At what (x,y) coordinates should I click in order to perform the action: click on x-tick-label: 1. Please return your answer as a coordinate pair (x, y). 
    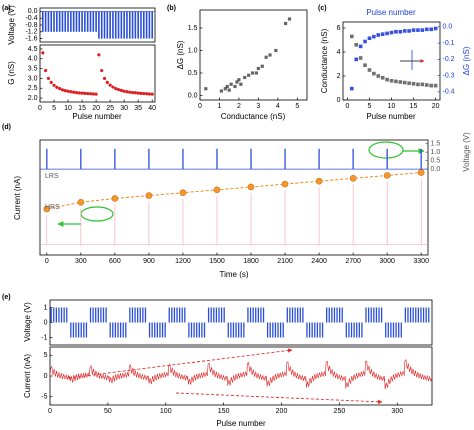
    Looking at the image, I should click on (220, 106).